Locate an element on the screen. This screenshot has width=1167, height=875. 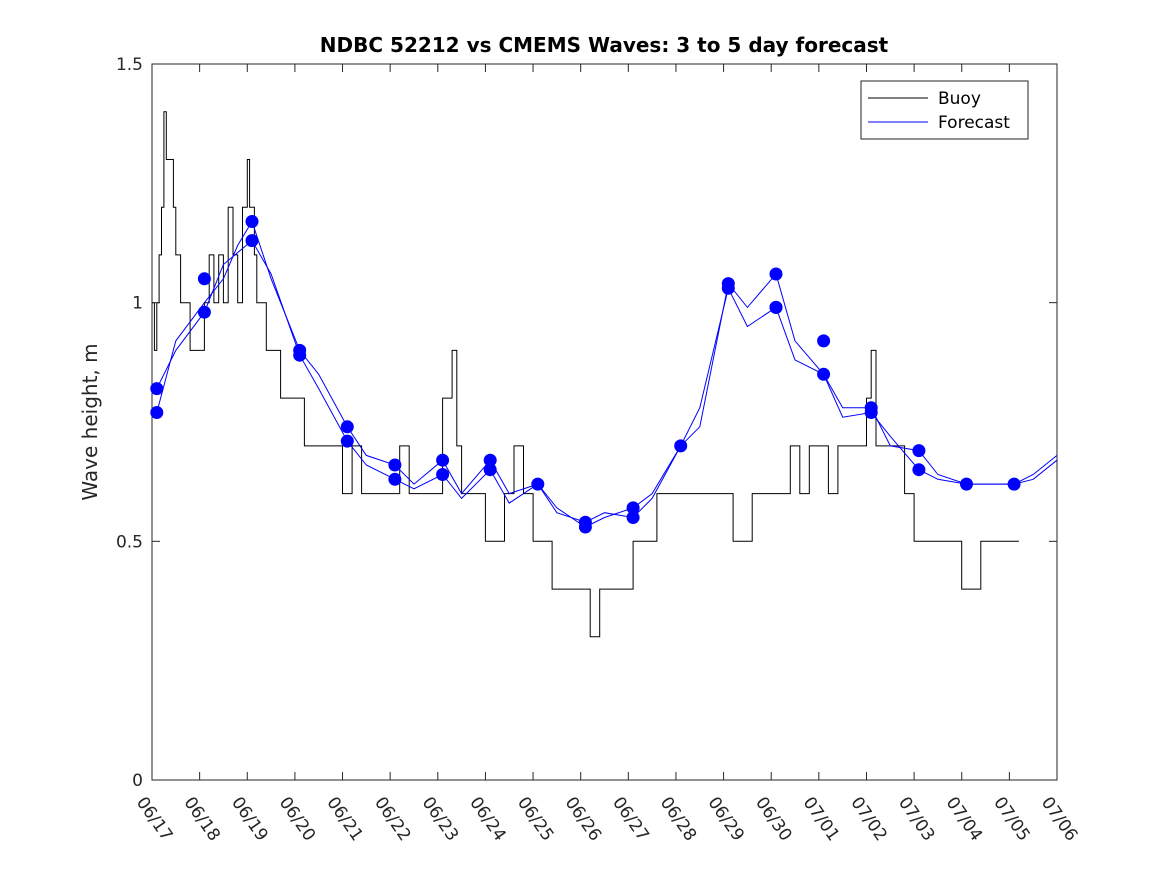
legend-box is located at coordinates (944, 110).